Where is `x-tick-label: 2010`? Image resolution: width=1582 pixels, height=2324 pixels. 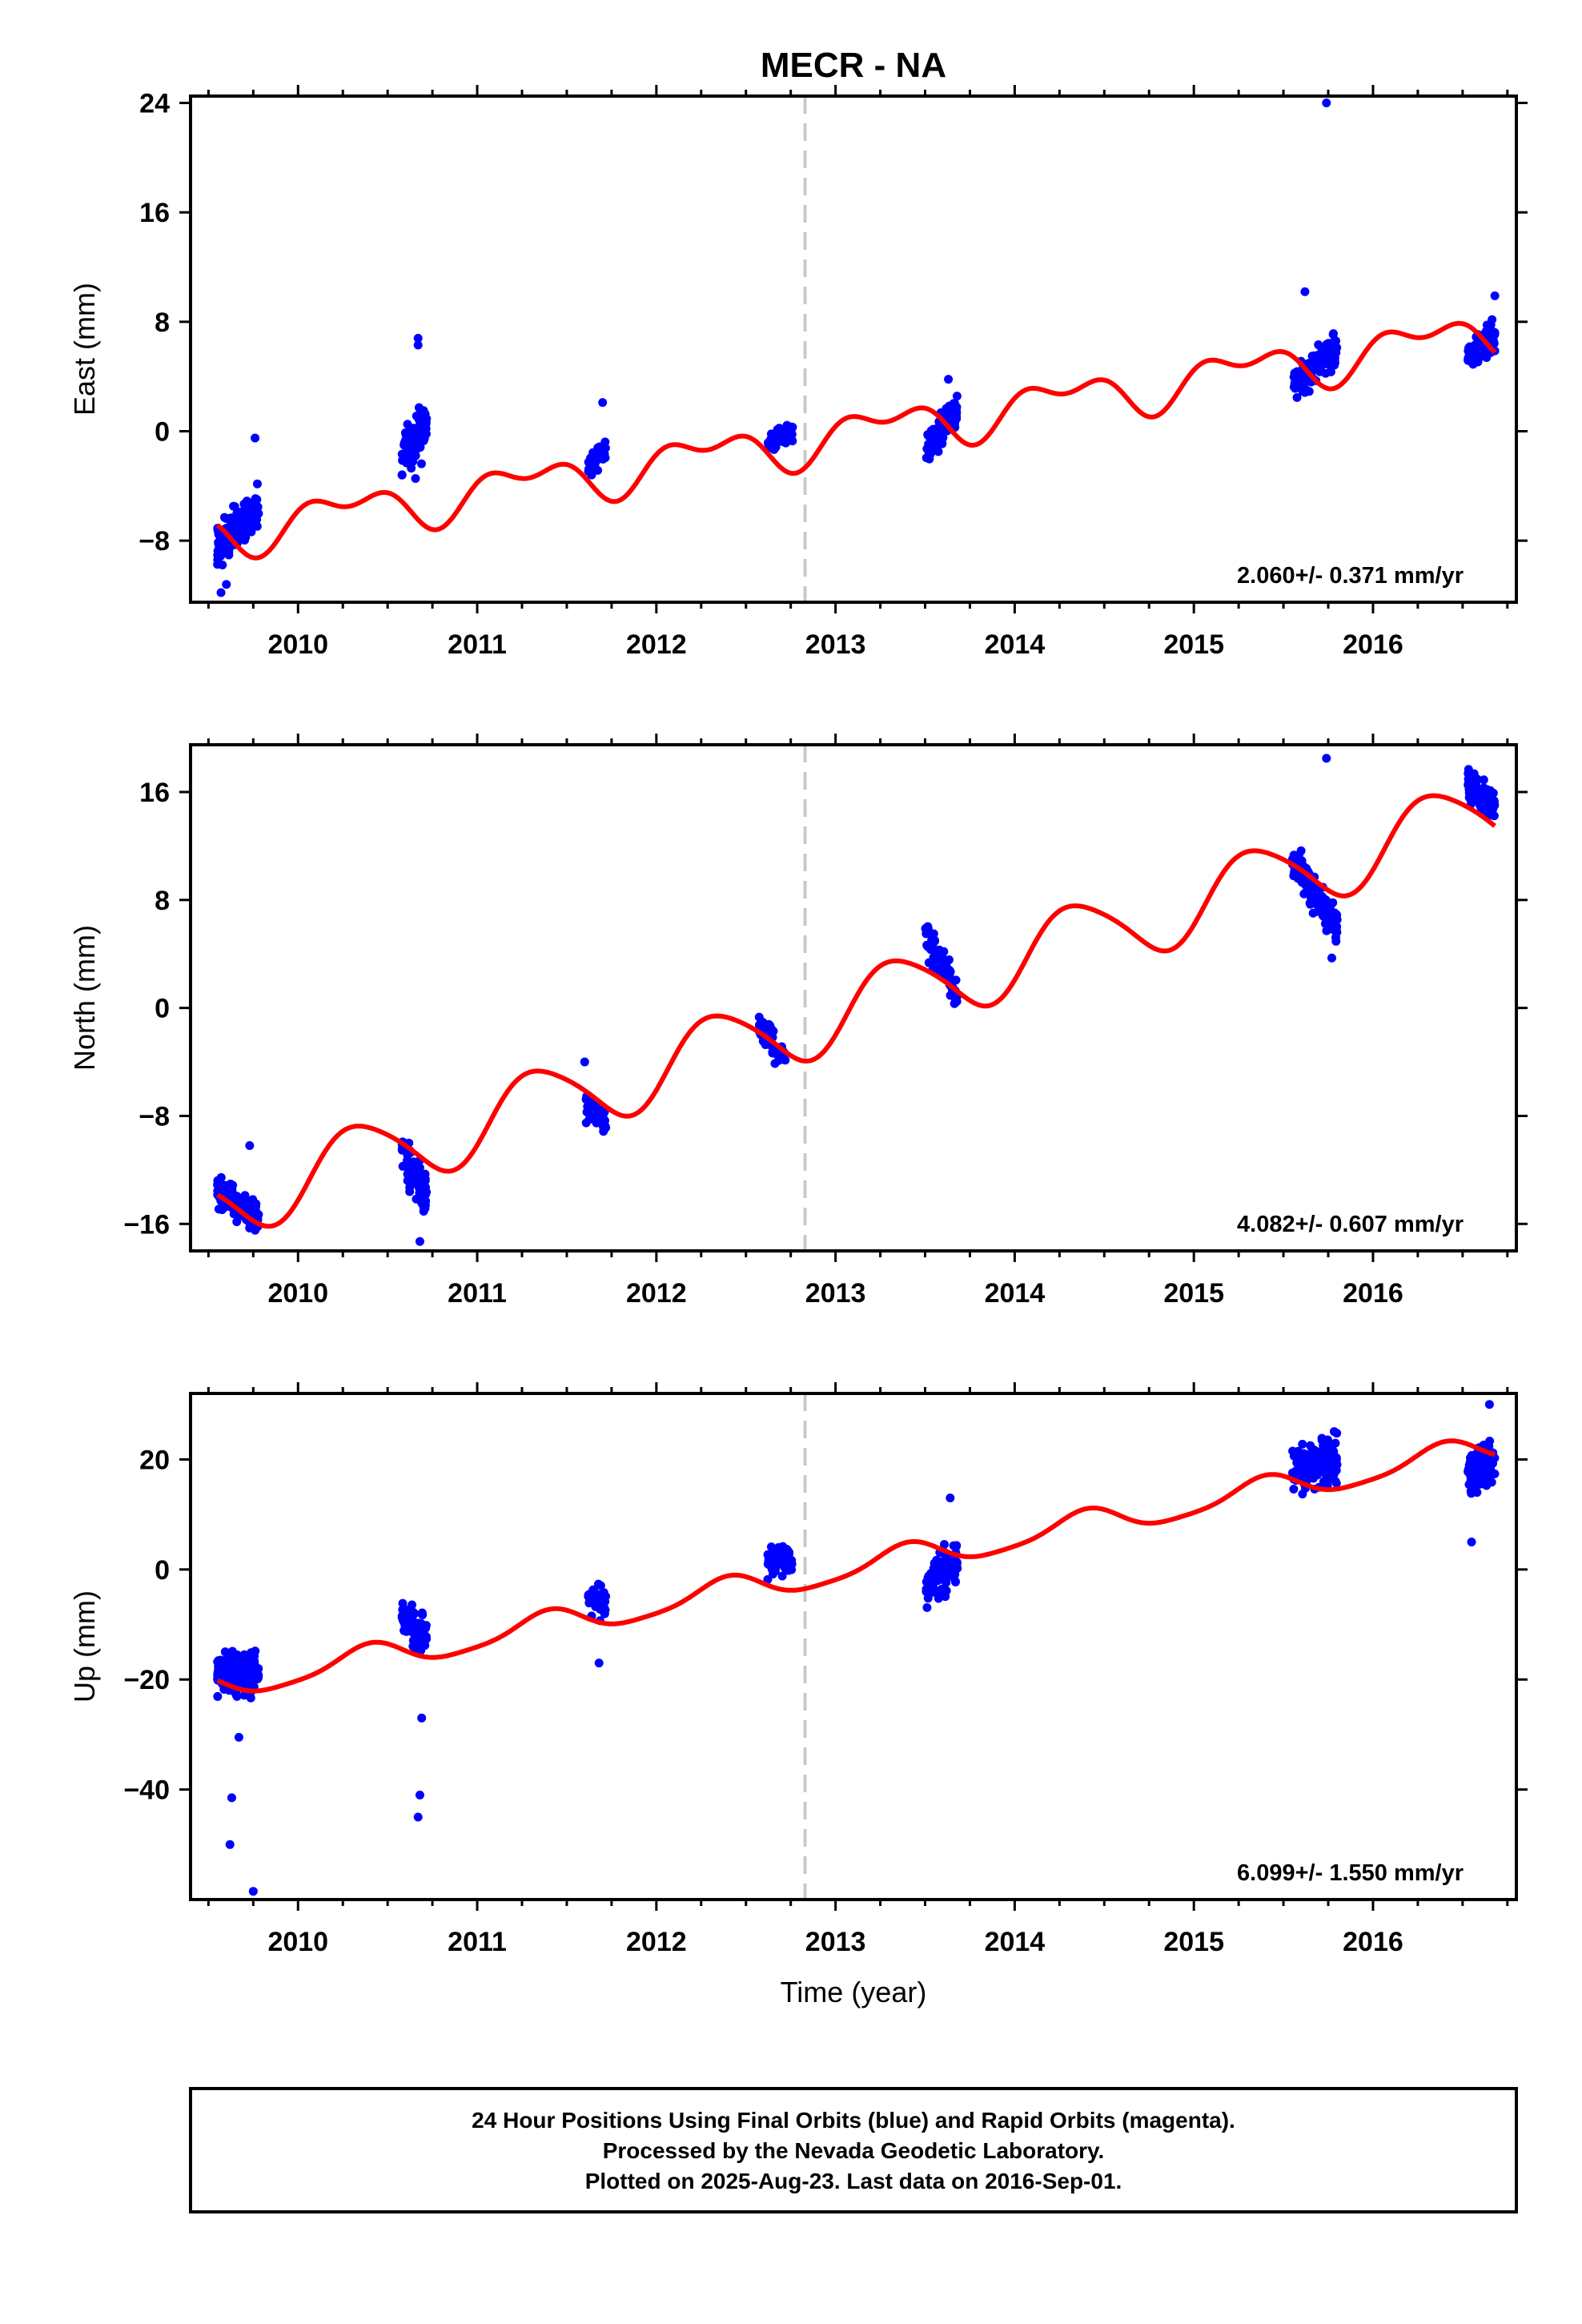 x-tick-label: 2010 is located at coordinates (297, 1294).